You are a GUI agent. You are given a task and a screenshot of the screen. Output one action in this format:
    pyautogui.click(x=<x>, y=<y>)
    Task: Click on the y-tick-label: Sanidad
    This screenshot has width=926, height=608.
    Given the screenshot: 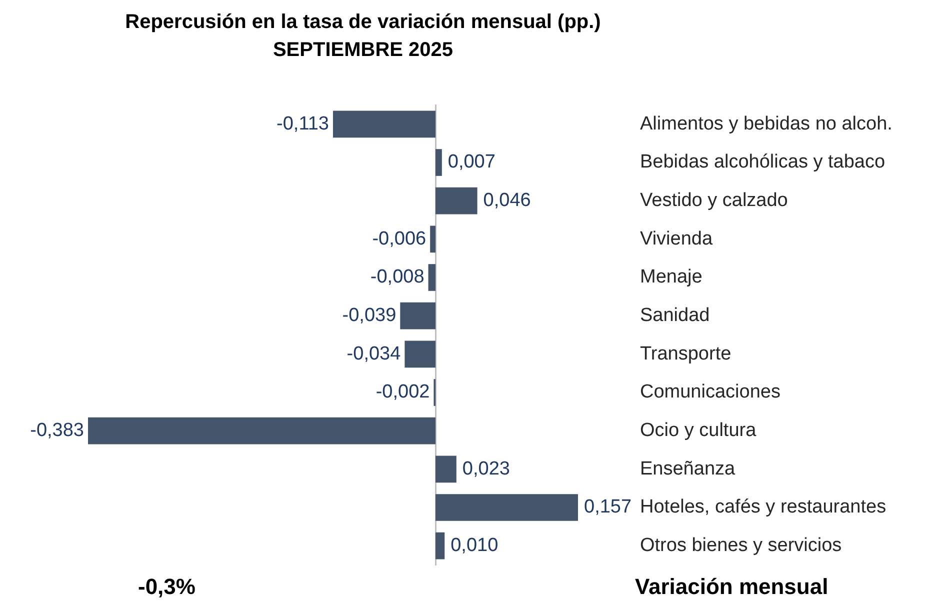 What is the action you would take?
    pyautogui.click(x=675, y=315)
    